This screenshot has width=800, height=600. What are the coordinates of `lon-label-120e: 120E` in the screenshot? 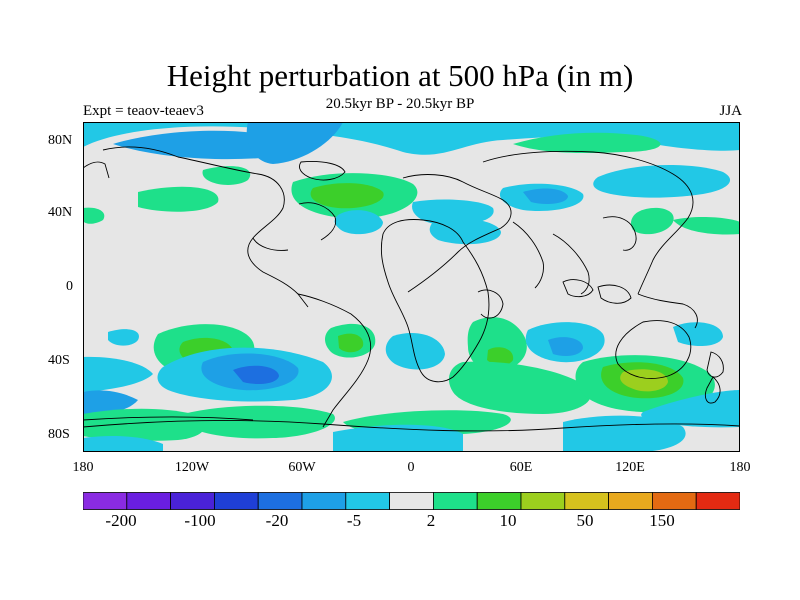 It's located at (630, 467).